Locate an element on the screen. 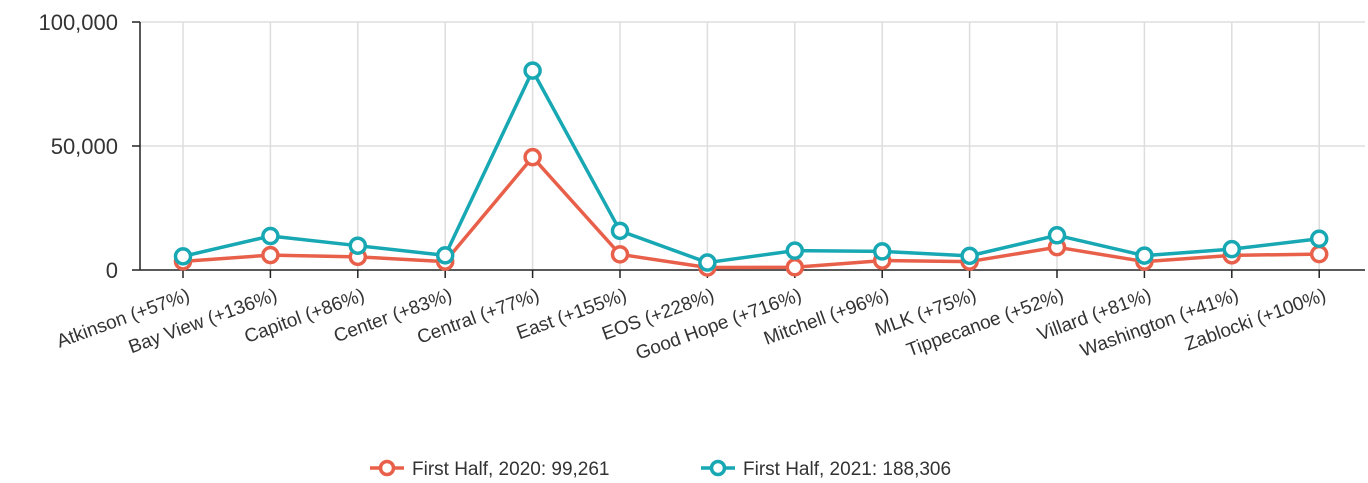 Image resolution: width=1368 pixels, height=483 pixels. legend-label: First Half, 2020: 99,261 is located at coordinates (511, 469).